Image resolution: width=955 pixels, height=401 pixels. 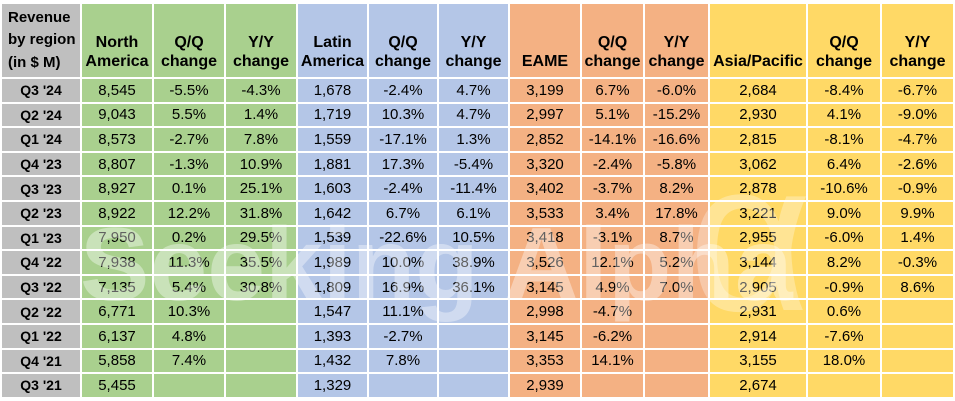 I want to click on cell-la-qq-change: 7.8%, so click(x=403, y=361).